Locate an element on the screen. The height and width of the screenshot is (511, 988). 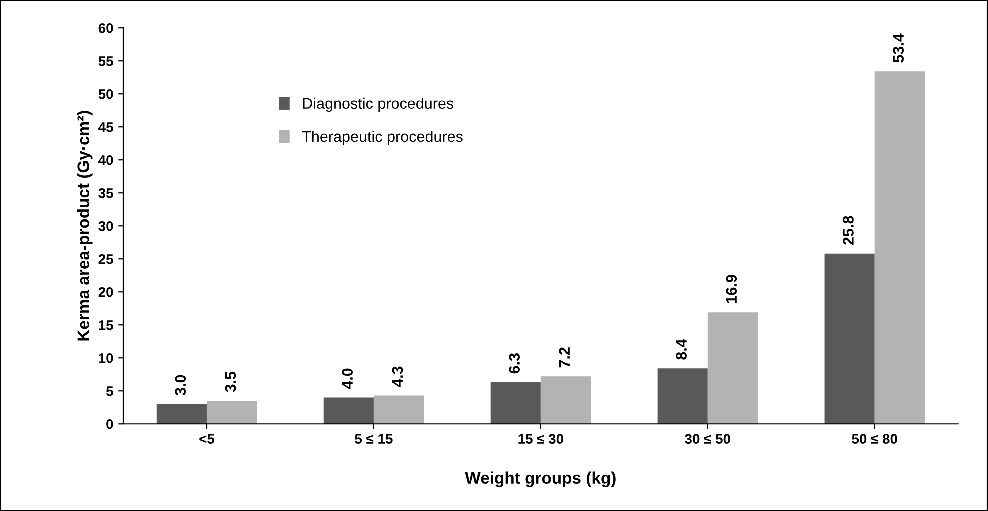
data-label: 8.4 is located at coordinates (681, 349).